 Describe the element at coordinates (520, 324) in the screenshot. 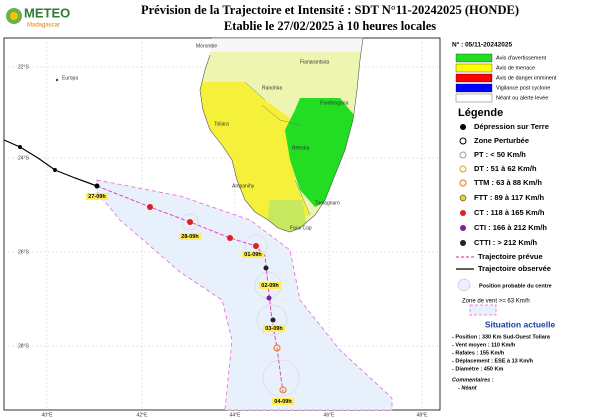

I see `situation-title: Situation actuelle` at that location.